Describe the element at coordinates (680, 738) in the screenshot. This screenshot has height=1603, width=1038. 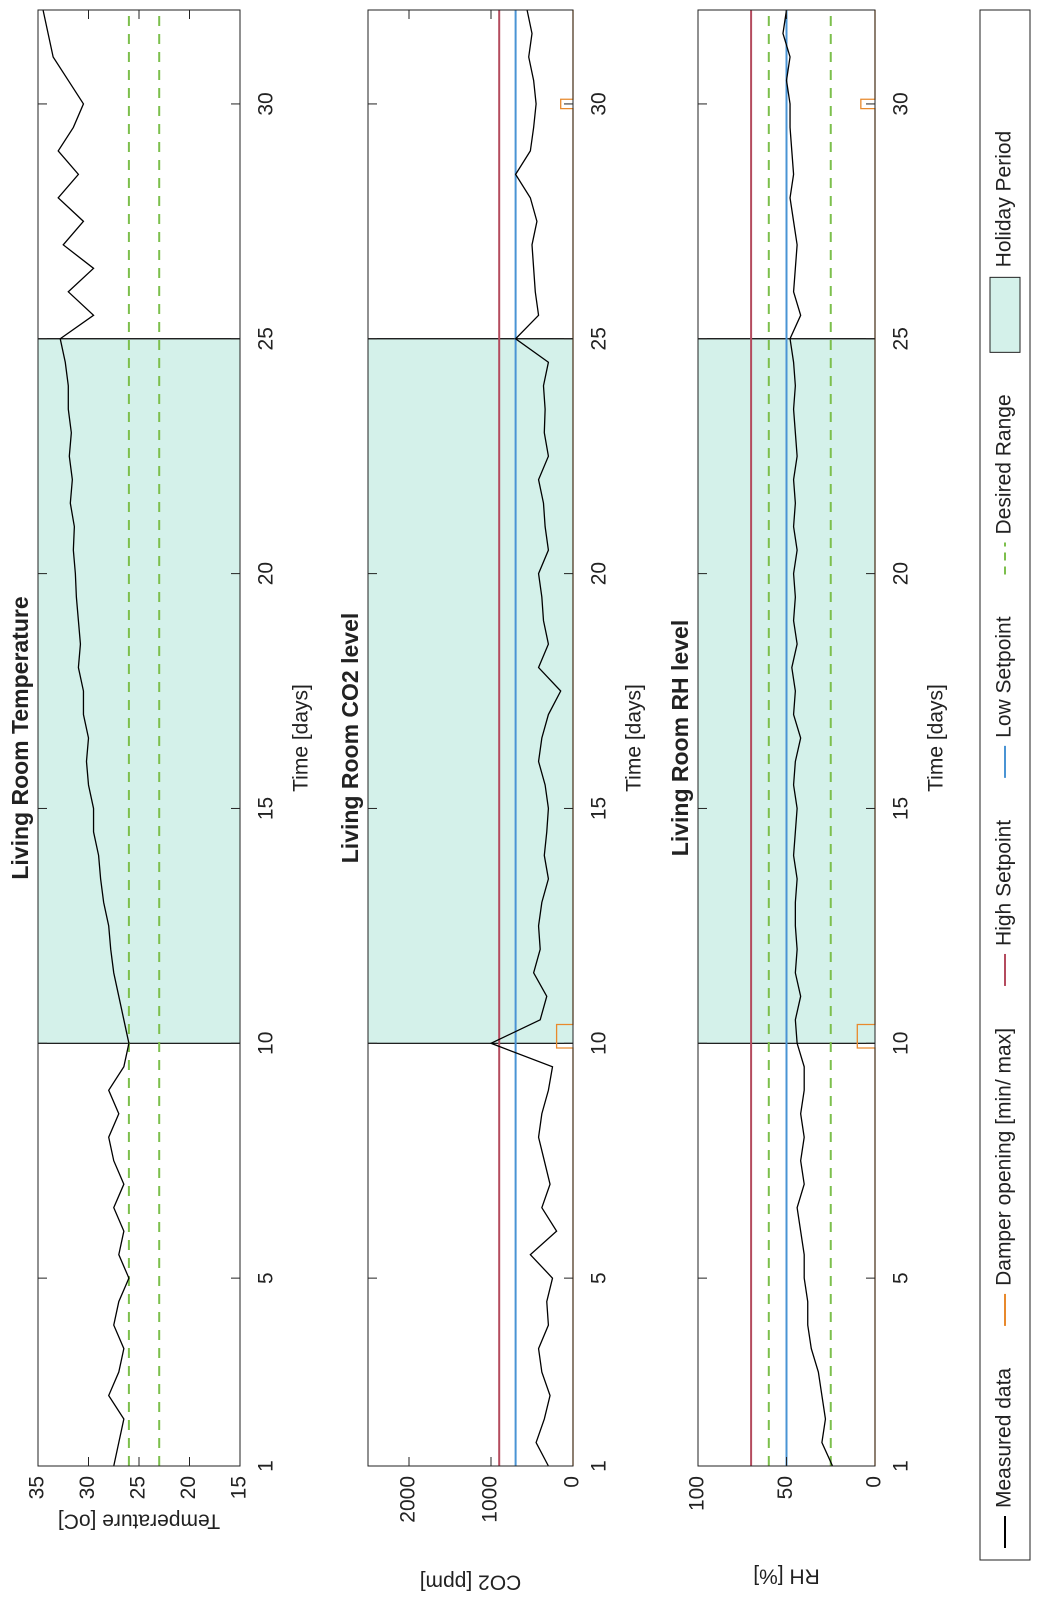
I see `chart-title: Living Room RH level` at that location.